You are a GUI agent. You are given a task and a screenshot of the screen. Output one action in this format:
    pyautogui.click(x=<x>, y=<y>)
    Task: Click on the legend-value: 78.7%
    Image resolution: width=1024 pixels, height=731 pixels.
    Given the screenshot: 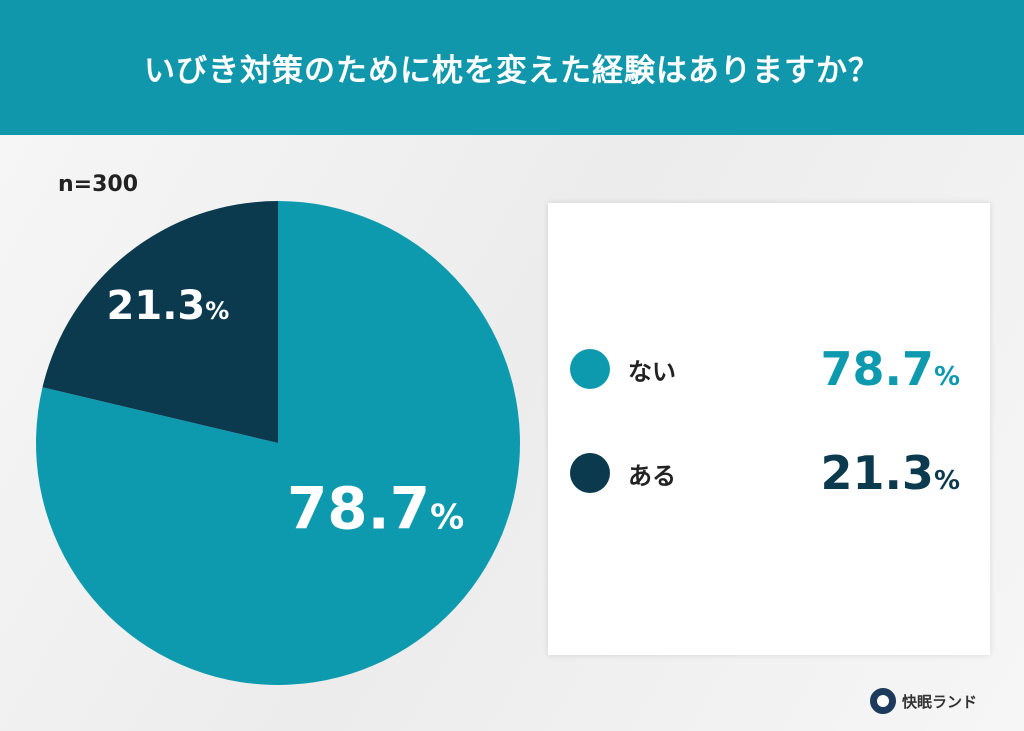 What is the action you would take?
    pyautogui.click(x=890, y=369)
    